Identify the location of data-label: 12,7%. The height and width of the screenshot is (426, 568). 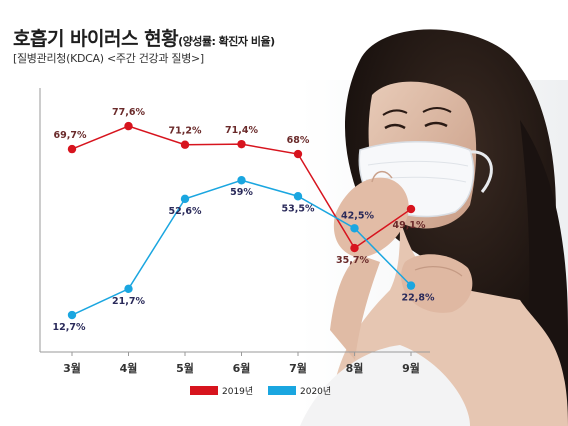
(69, 327).